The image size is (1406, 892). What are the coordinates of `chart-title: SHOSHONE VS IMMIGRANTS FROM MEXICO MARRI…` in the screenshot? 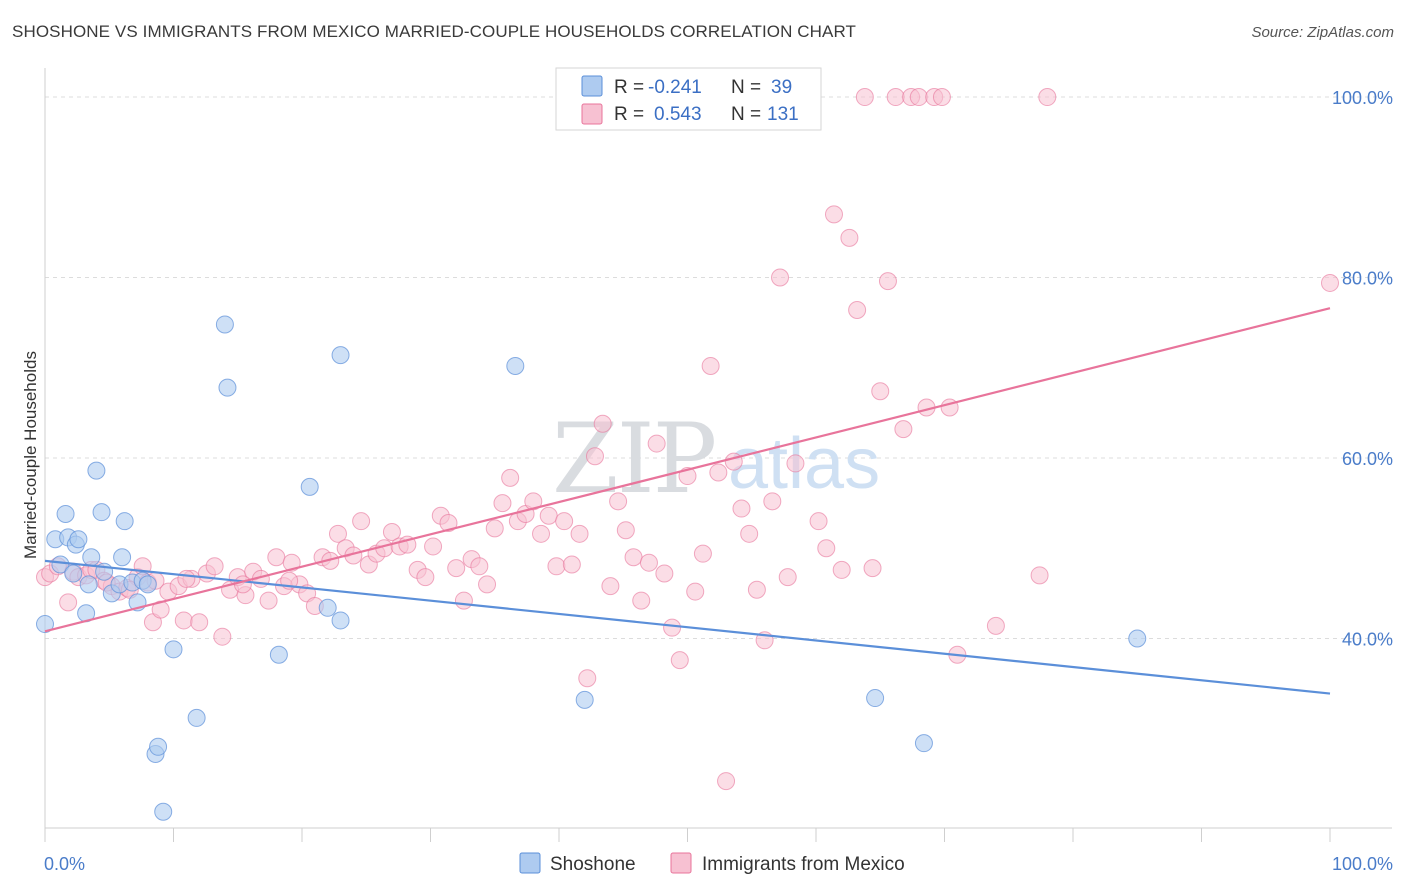 It's located at (434, 31).